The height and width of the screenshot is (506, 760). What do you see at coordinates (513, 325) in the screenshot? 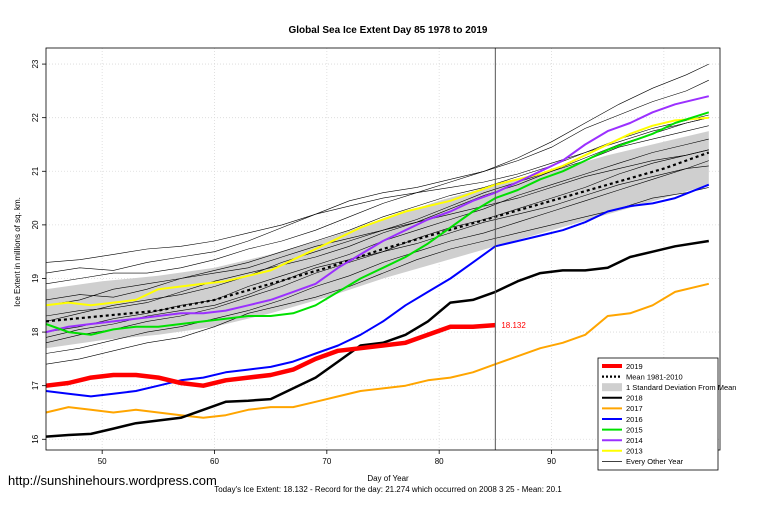
I see `current-value-label: 18.132` at bounding box center [513, 325].